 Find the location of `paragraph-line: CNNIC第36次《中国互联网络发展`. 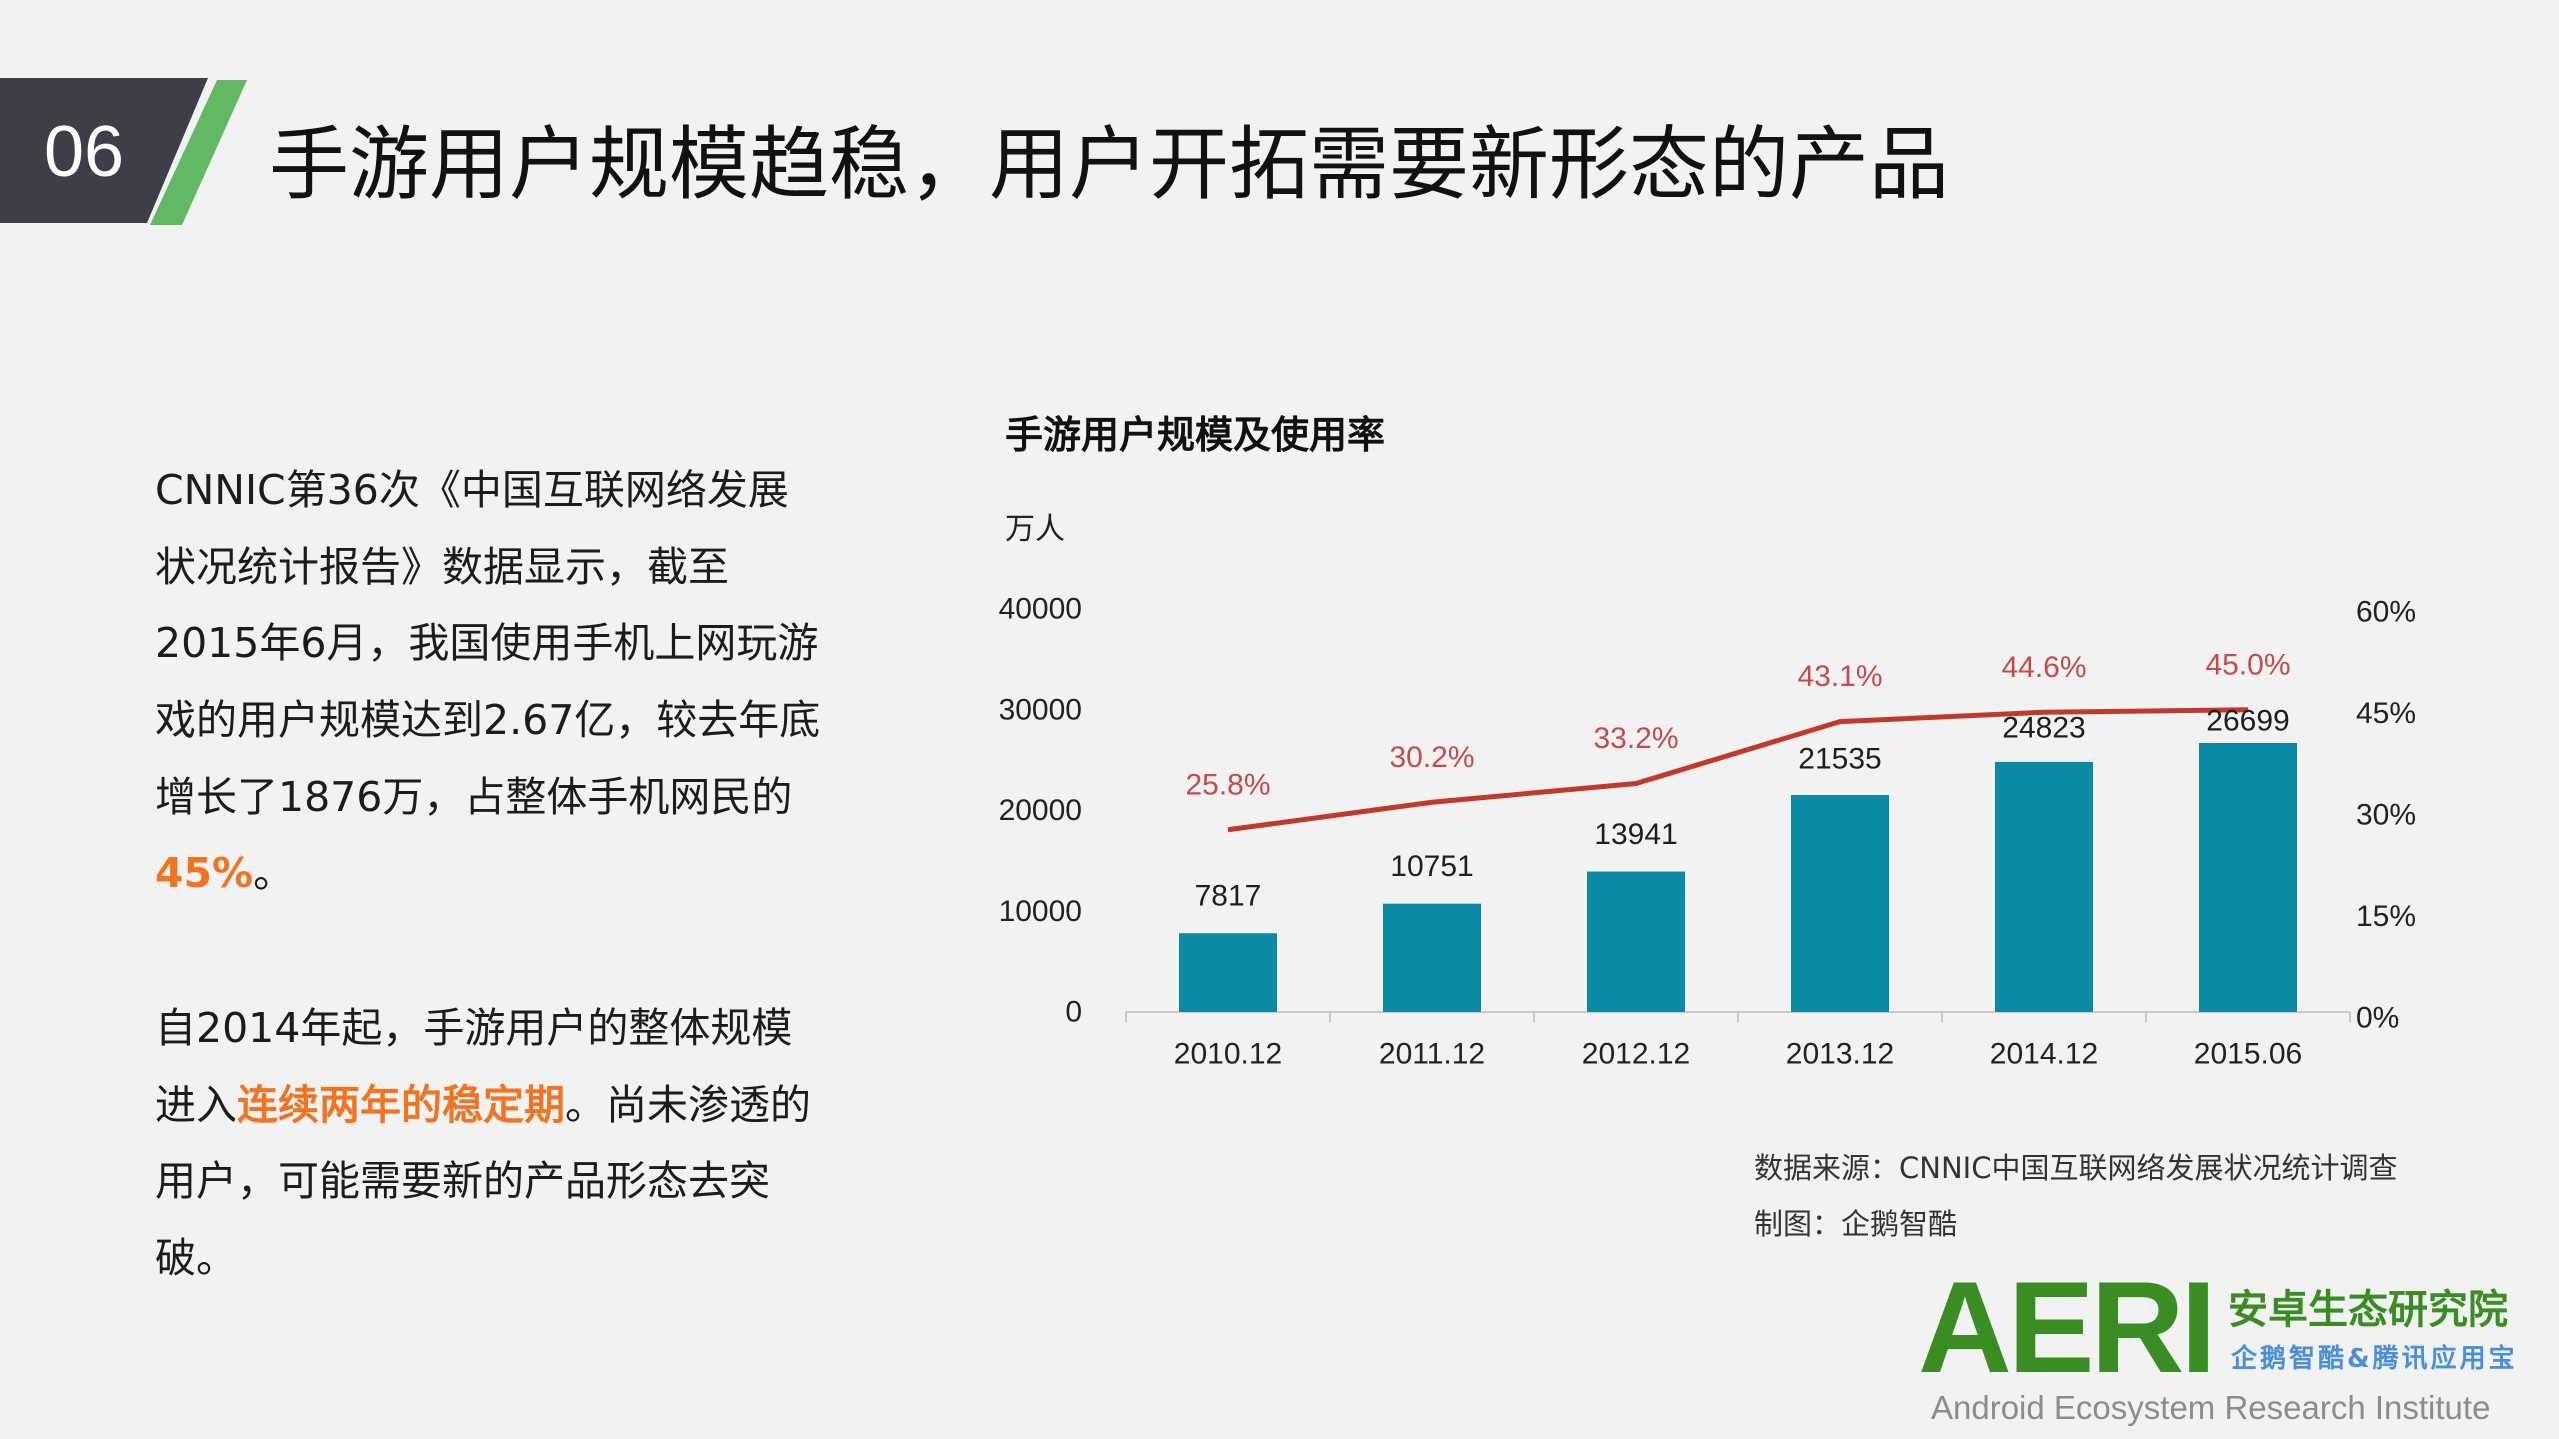

paragraph-line: CNNIC第36次《中国互联网络发展 is located at coordinates (487, 490).